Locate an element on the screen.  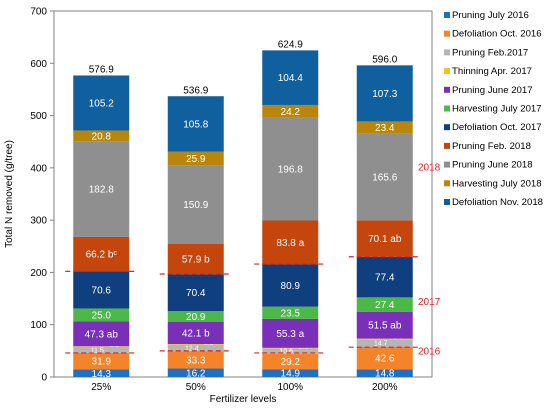
data-label: 57.9 b is located at coordinates (196, 260).